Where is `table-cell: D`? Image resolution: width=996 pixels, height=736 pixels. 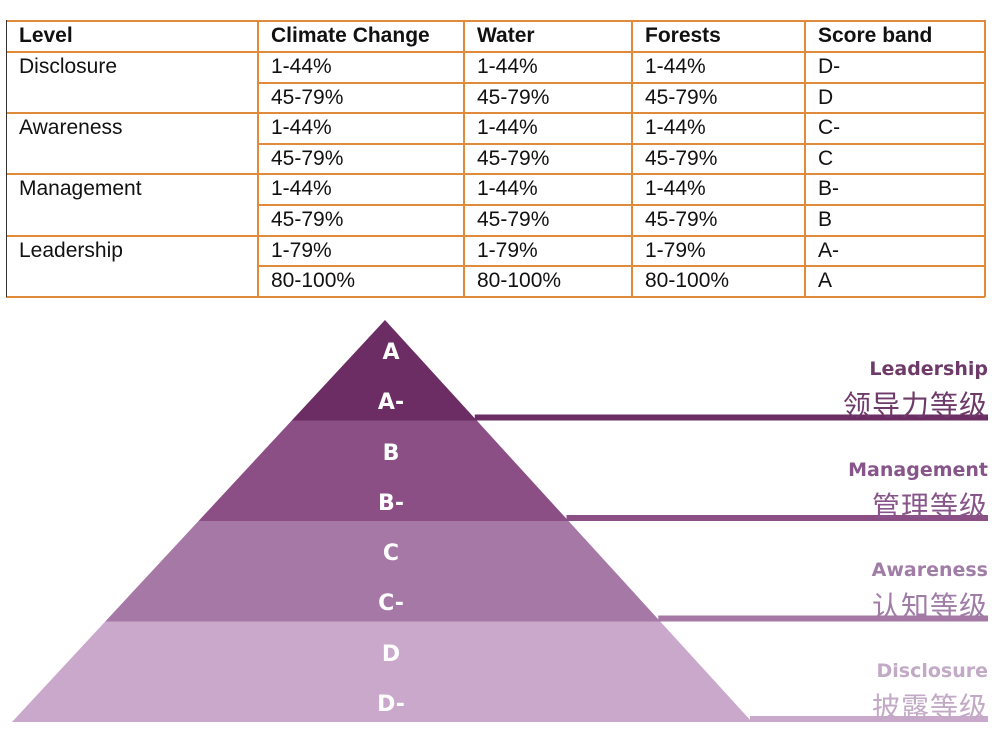
table-cell: D is located at coordinates (826, 97).